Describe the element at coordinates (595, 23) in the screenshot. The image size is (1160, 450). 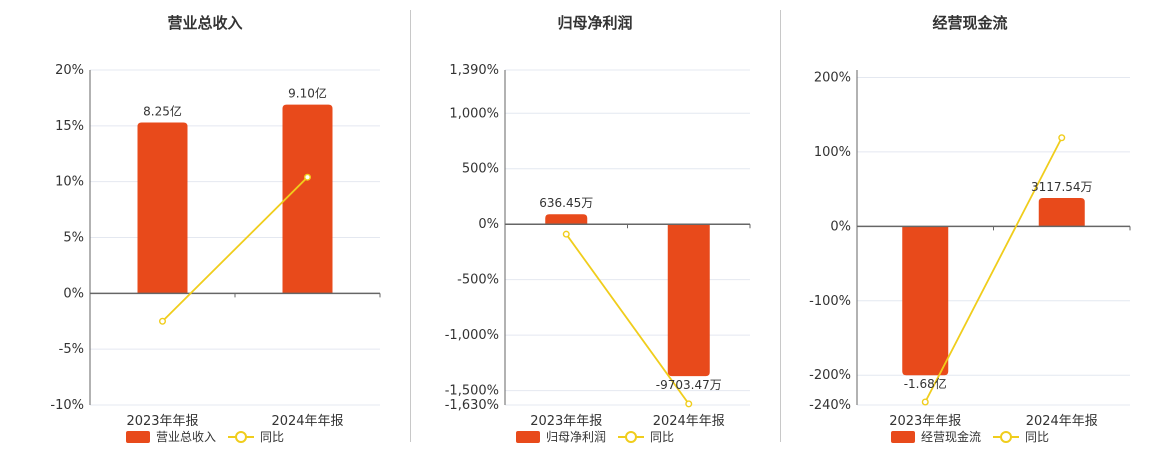
I see `chart-title: 归母净利润` at that location.